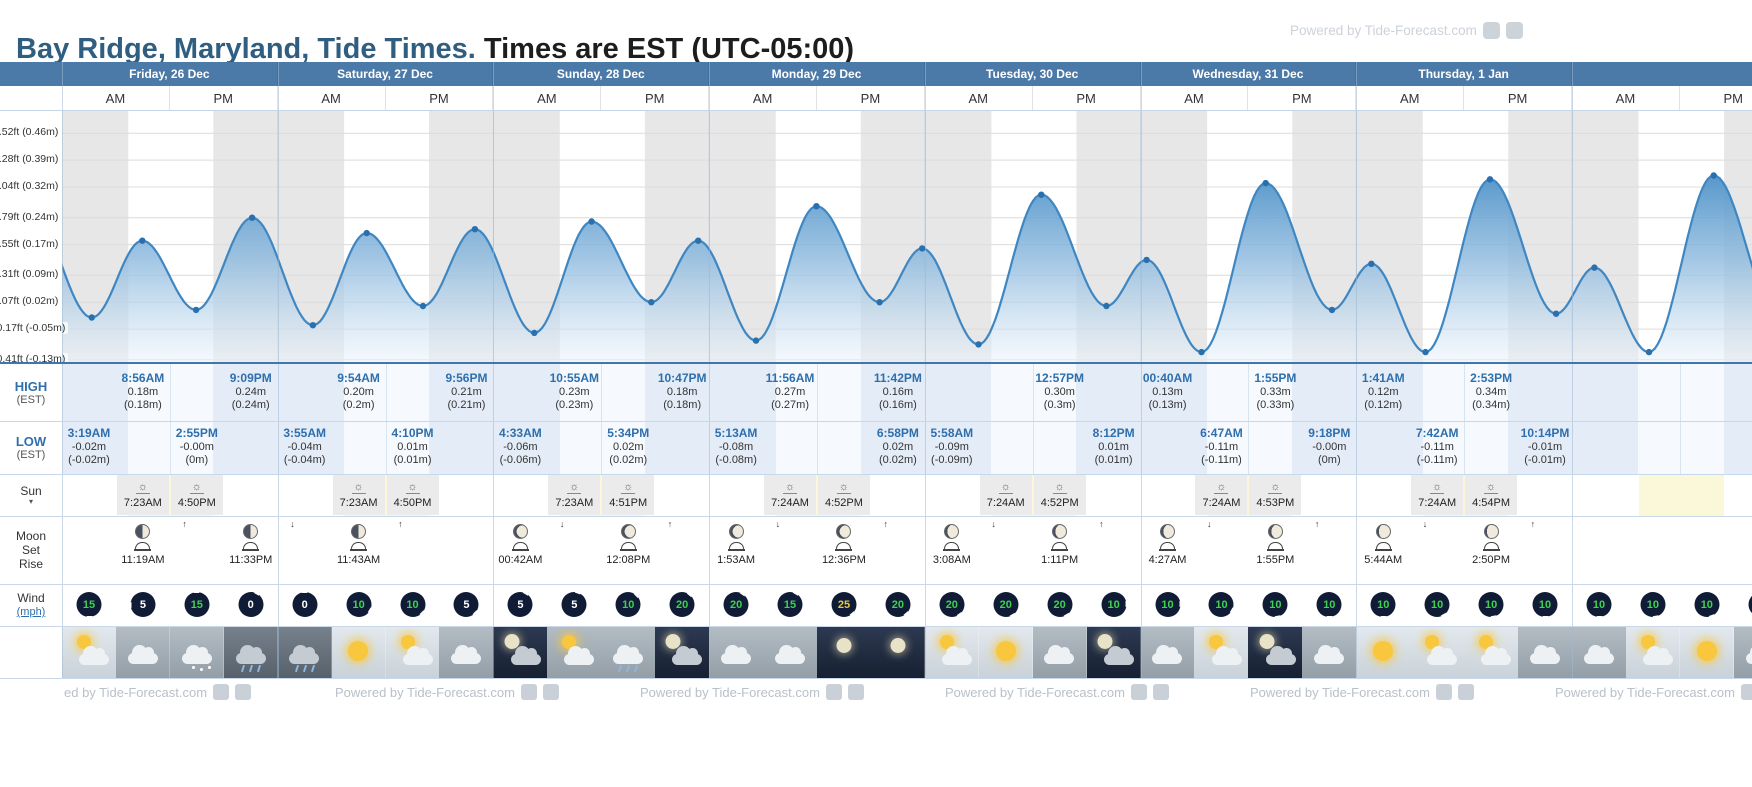 The width and height of the screenshot is (1752, 787). I want to click on sunrise-entry: ☼ 7:23AM, so click(574, 495).